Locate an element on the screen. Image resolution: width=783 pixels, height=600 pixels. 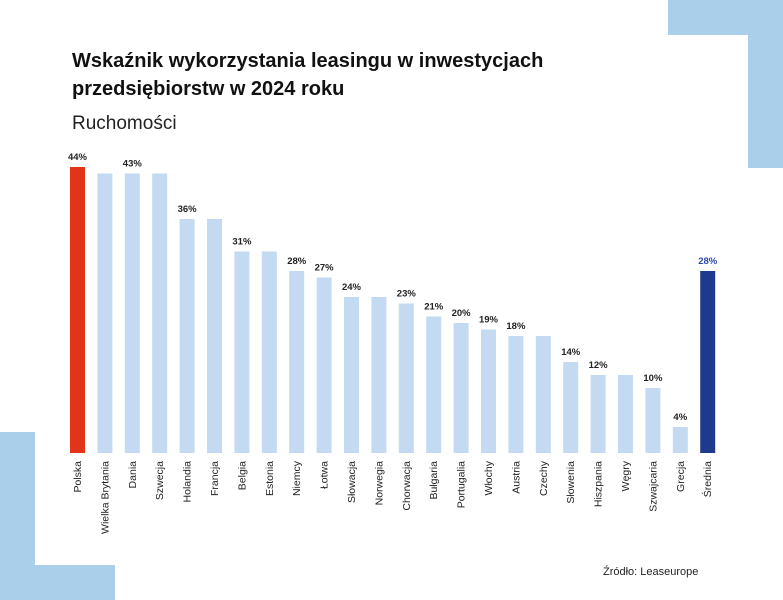
category-label-chorwacja: Chorwacja is located at coordinates (407, 486).